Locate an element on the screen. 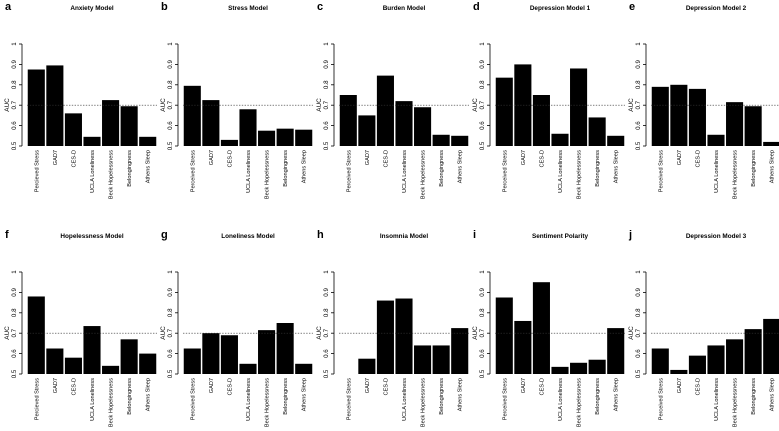  panel-letter: e is located at coordinates (632, 7).